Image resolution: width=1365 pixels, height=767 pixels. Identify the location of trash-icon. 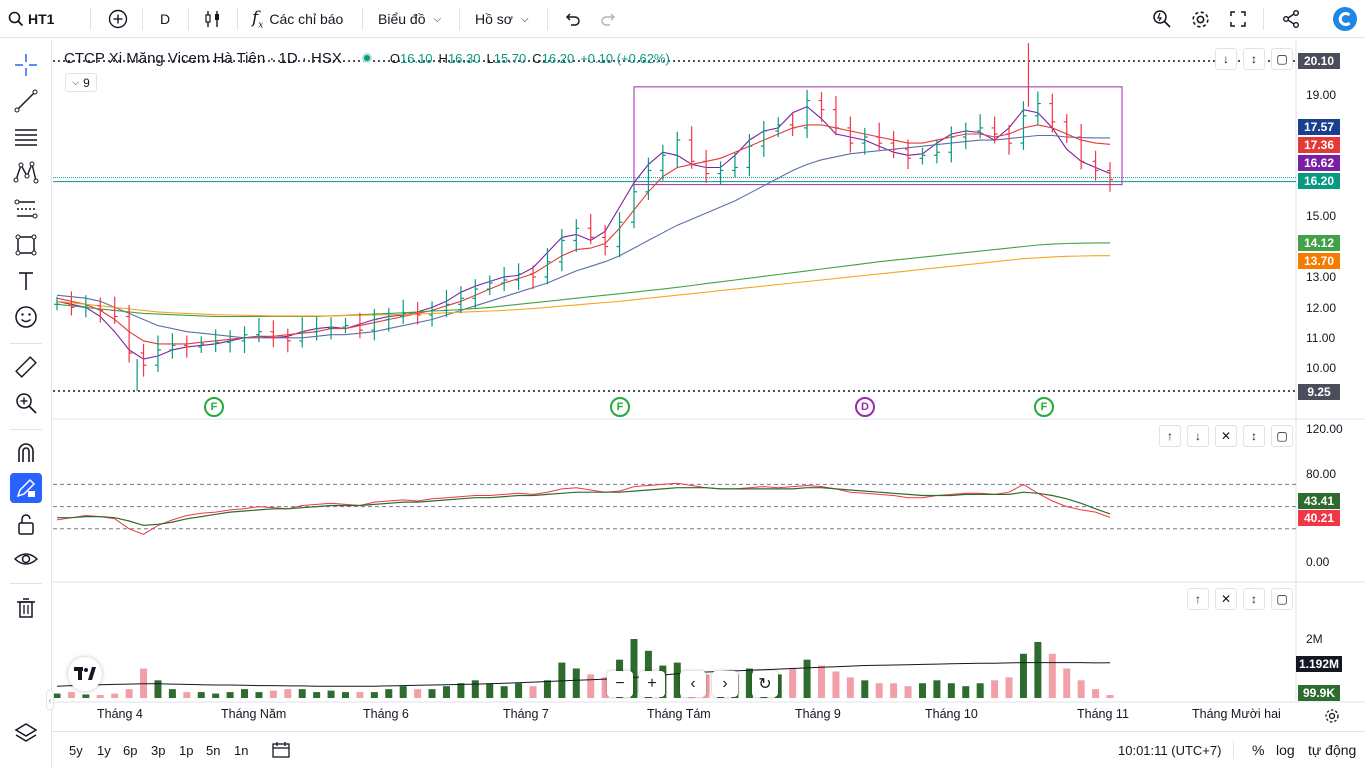
(26, 608).